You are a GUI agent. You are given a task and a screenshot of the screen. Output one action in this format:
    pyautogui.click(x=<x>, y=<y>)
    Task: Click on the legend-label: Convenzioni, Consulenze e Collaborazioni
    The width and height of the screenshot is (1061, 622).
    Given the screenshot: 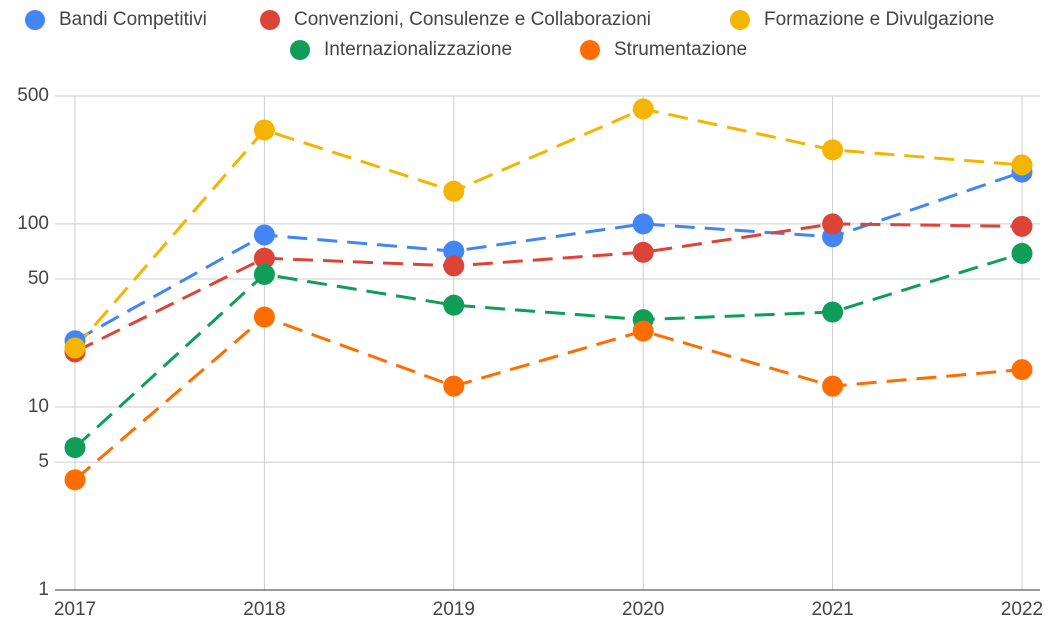 What is the action you would take?
    pyautogui.click(x=472, y=19)
    